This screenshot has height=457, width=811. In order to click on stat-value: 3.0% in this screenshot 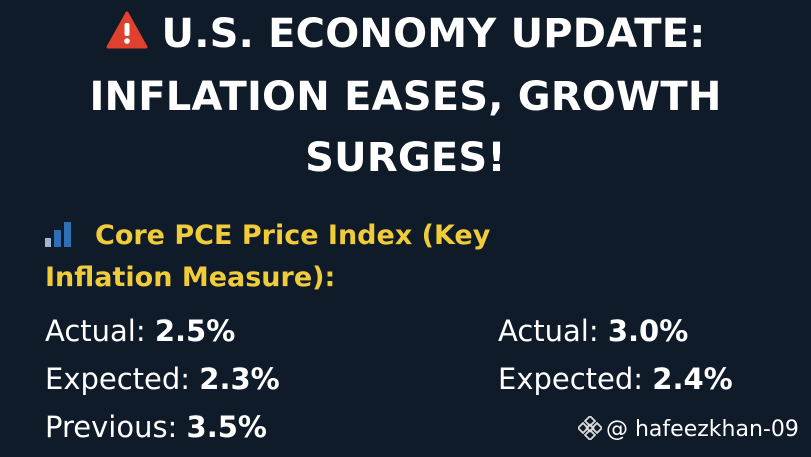, I will do `click(648, 331)`.